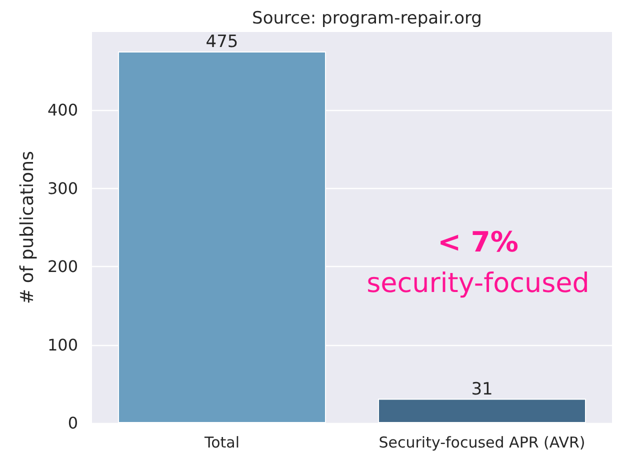 The image size is (617, 455). I want to click on data-label: 31, so click(482, 389).